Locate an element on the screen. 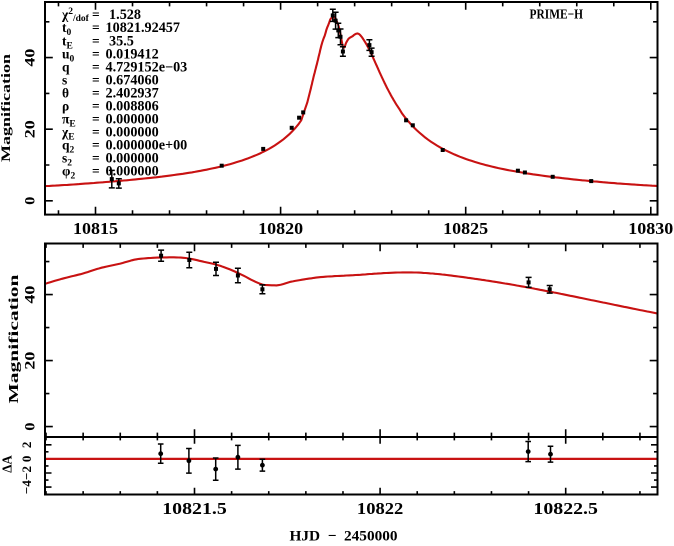 This screenshot has width=674, height=546. svg-text: 10822.5 is located at coordinates (565, 508).